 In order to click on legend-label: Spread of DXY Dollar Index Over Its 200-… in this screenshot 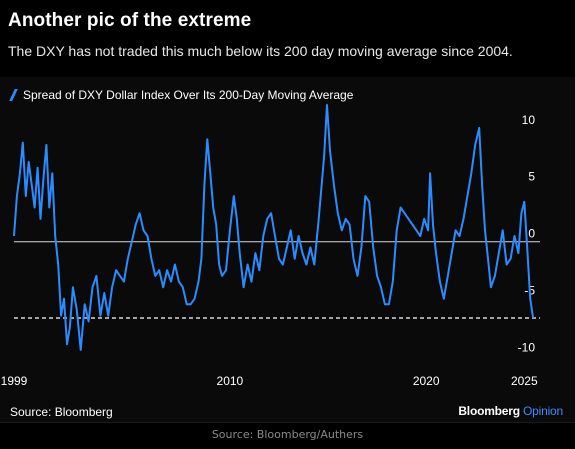, I will do `click(188, 95)`.